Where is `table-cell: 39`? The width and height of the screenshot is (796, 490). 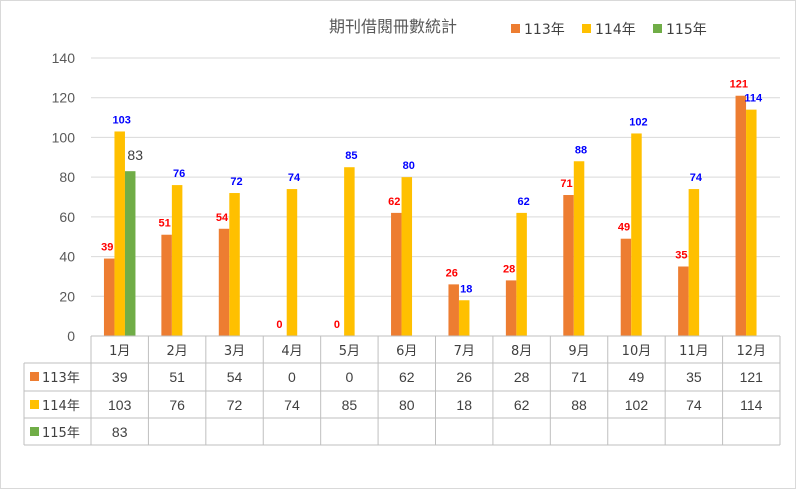 table-cell: 39 is located at coordinates (120, 377).